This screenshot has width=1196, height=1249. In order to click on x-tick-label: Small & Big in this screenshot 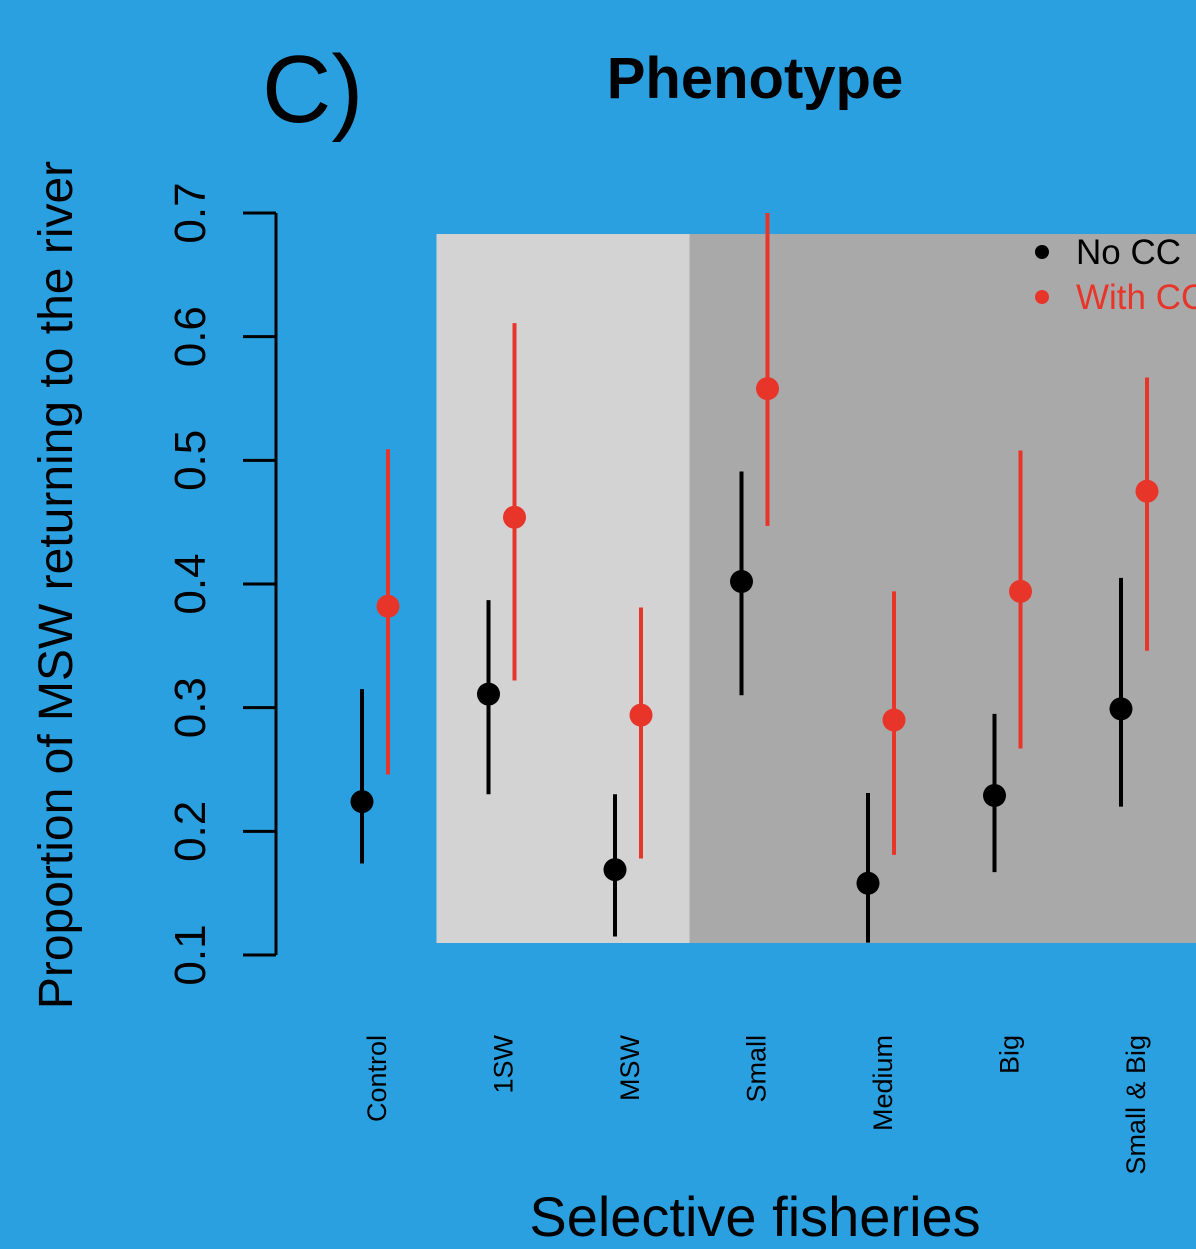, I will do `click(1136, 1105)`.